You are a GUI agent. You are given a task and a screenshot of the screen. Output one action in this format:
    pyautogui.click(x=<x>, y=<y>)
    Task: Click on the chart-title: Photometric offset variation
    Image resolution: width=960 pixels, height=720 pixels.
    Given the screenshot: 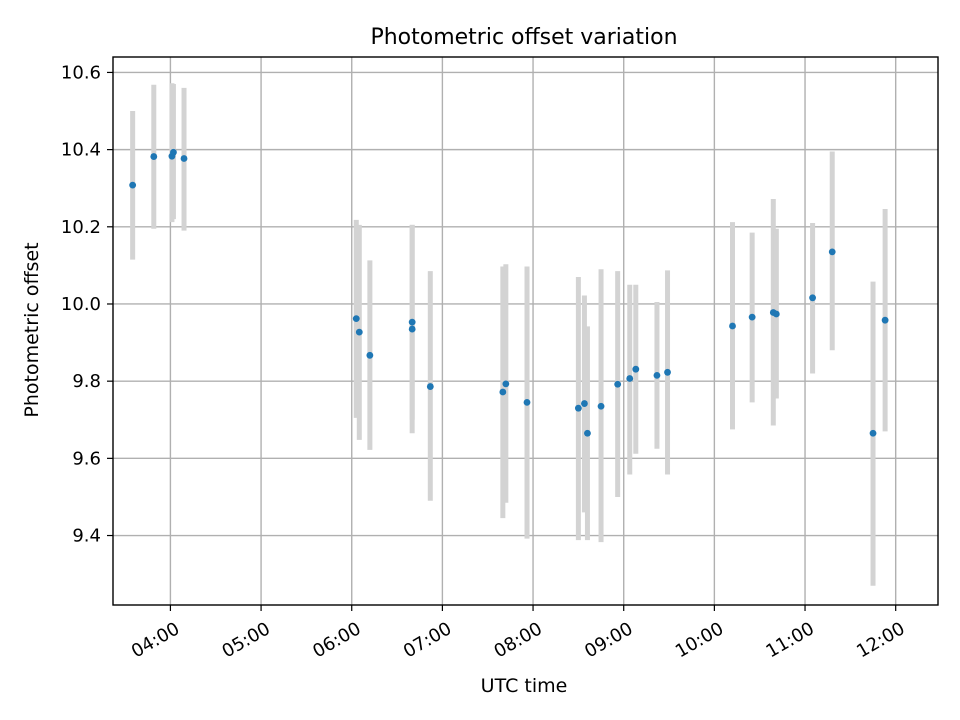 What is the action you would take?
    pyautogui.click(x=523, y=37)
    